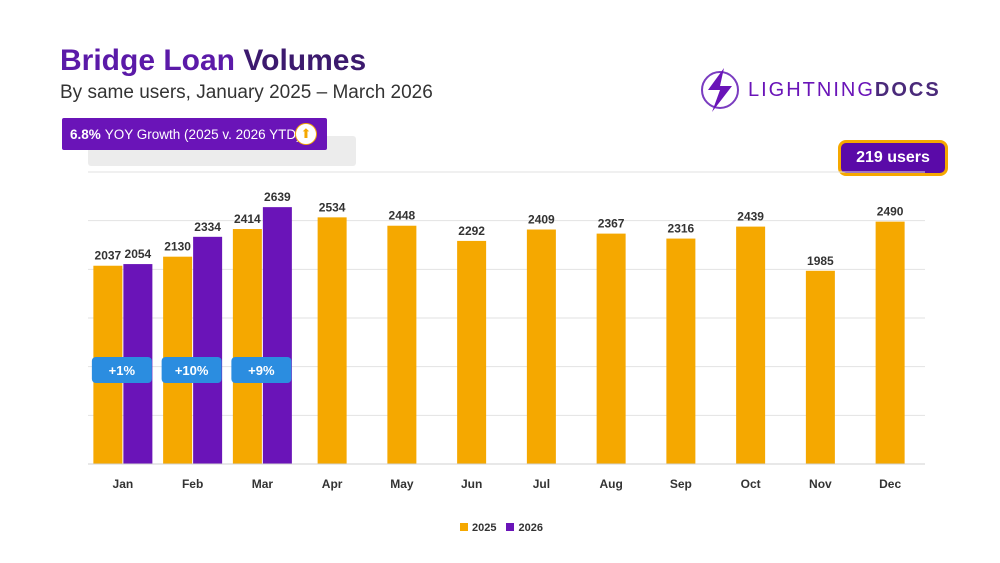 The image size is (1000, 563). Describe the element at coordinates (263, 484) in the screenshot. I see `x-tick-label: Mar` at that location.